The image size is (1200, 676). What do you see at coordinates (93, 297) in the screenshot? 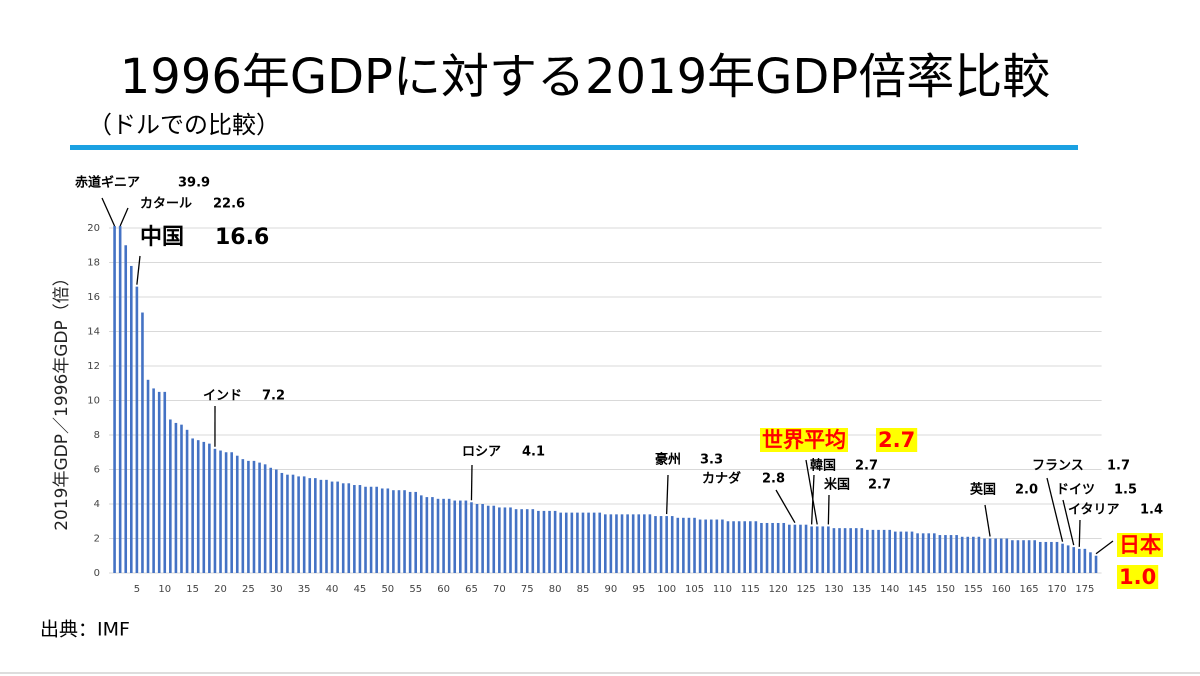
I see `y-tick-label: 16` at bounding box center [93, 297].